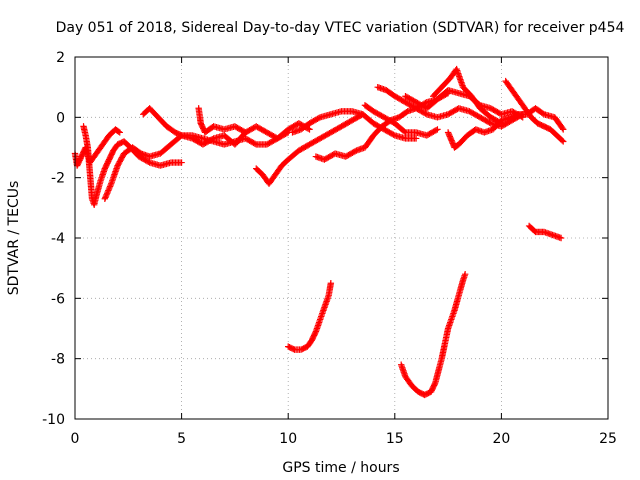 This screenshot has width=640, height=480. I want to click on x-axis-label: GPS time / hours, so click(340, 468).